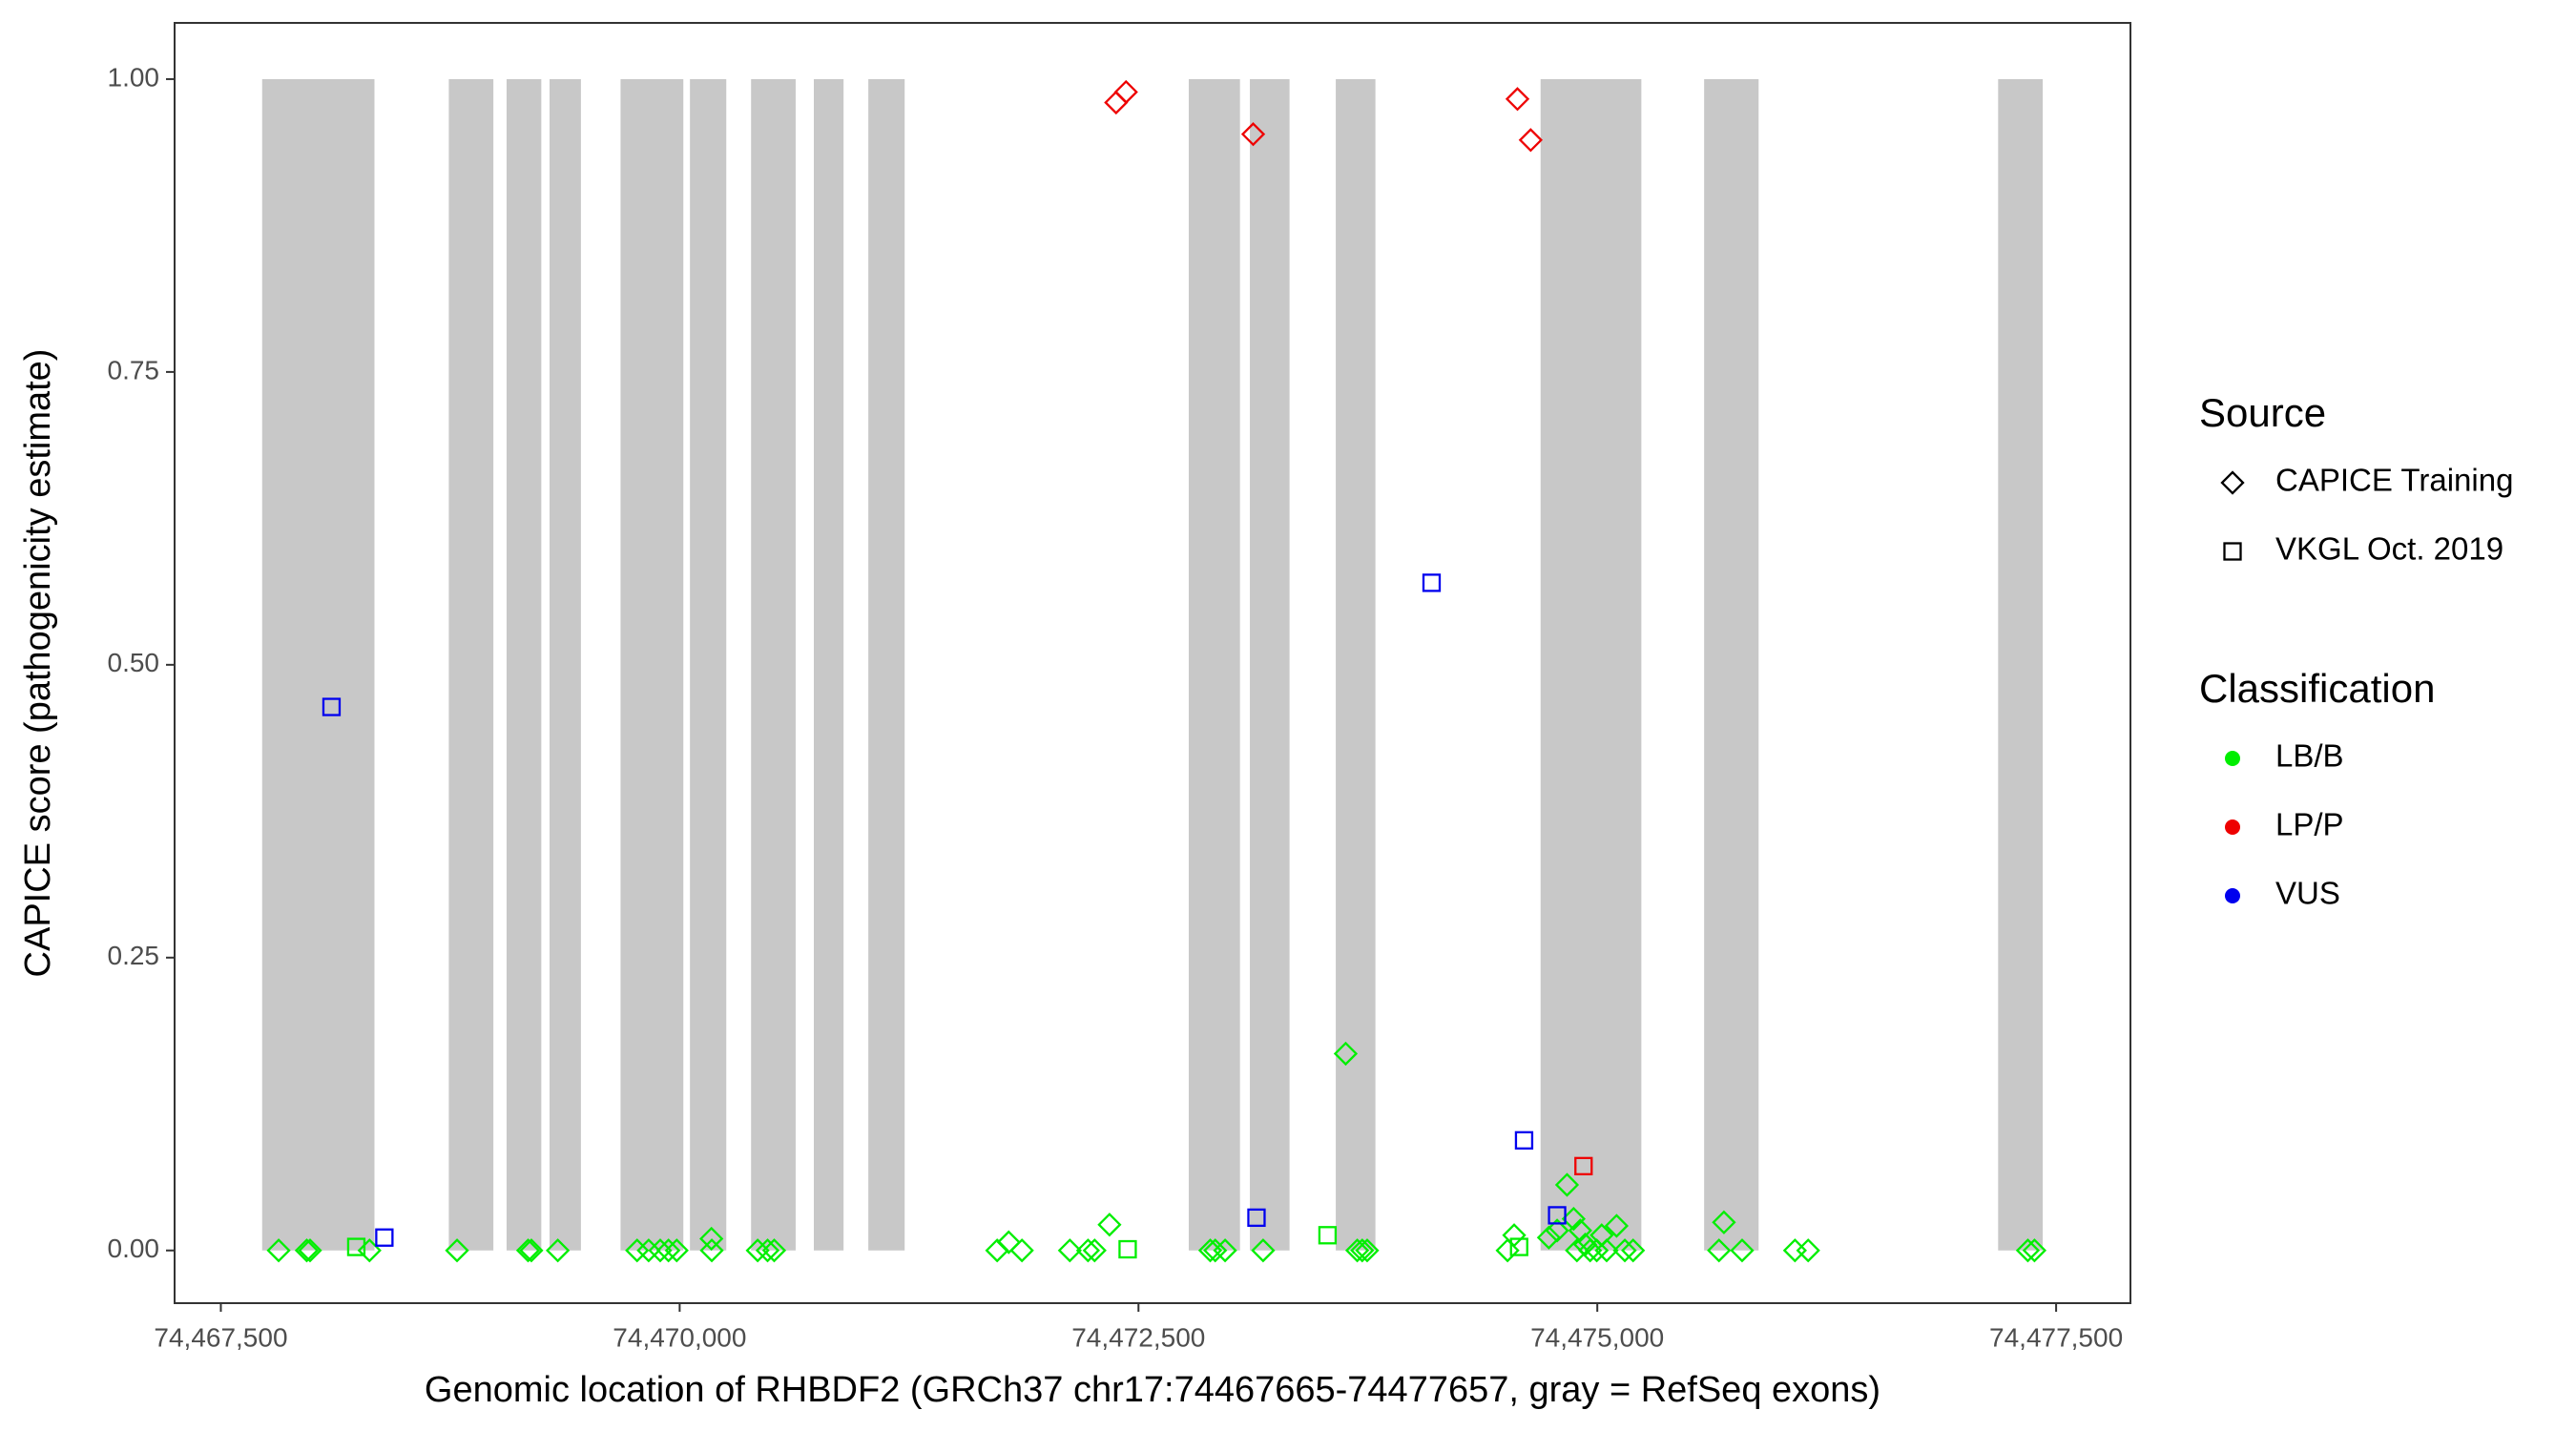  Describe the element at coordinates (2389, 549) in the screenshot. I see `legend-label: VKGL Oct. 2019` at that location.